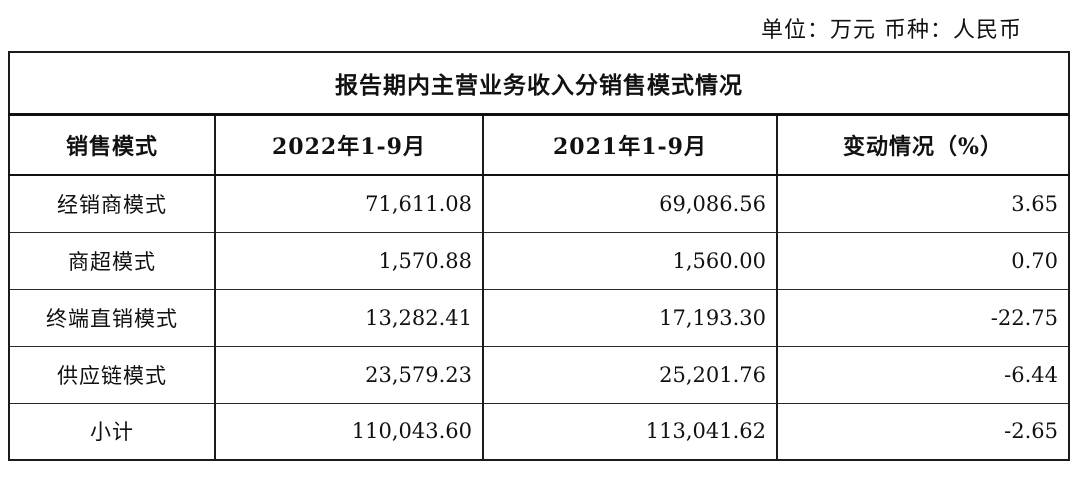 Image resolution: width=1080 pixels, height=480 pixels. What do you see at coordinates (112, 260) in the screenshot?
I see `cell-sales-model: 商超模式` at bounding box center [112, 260].